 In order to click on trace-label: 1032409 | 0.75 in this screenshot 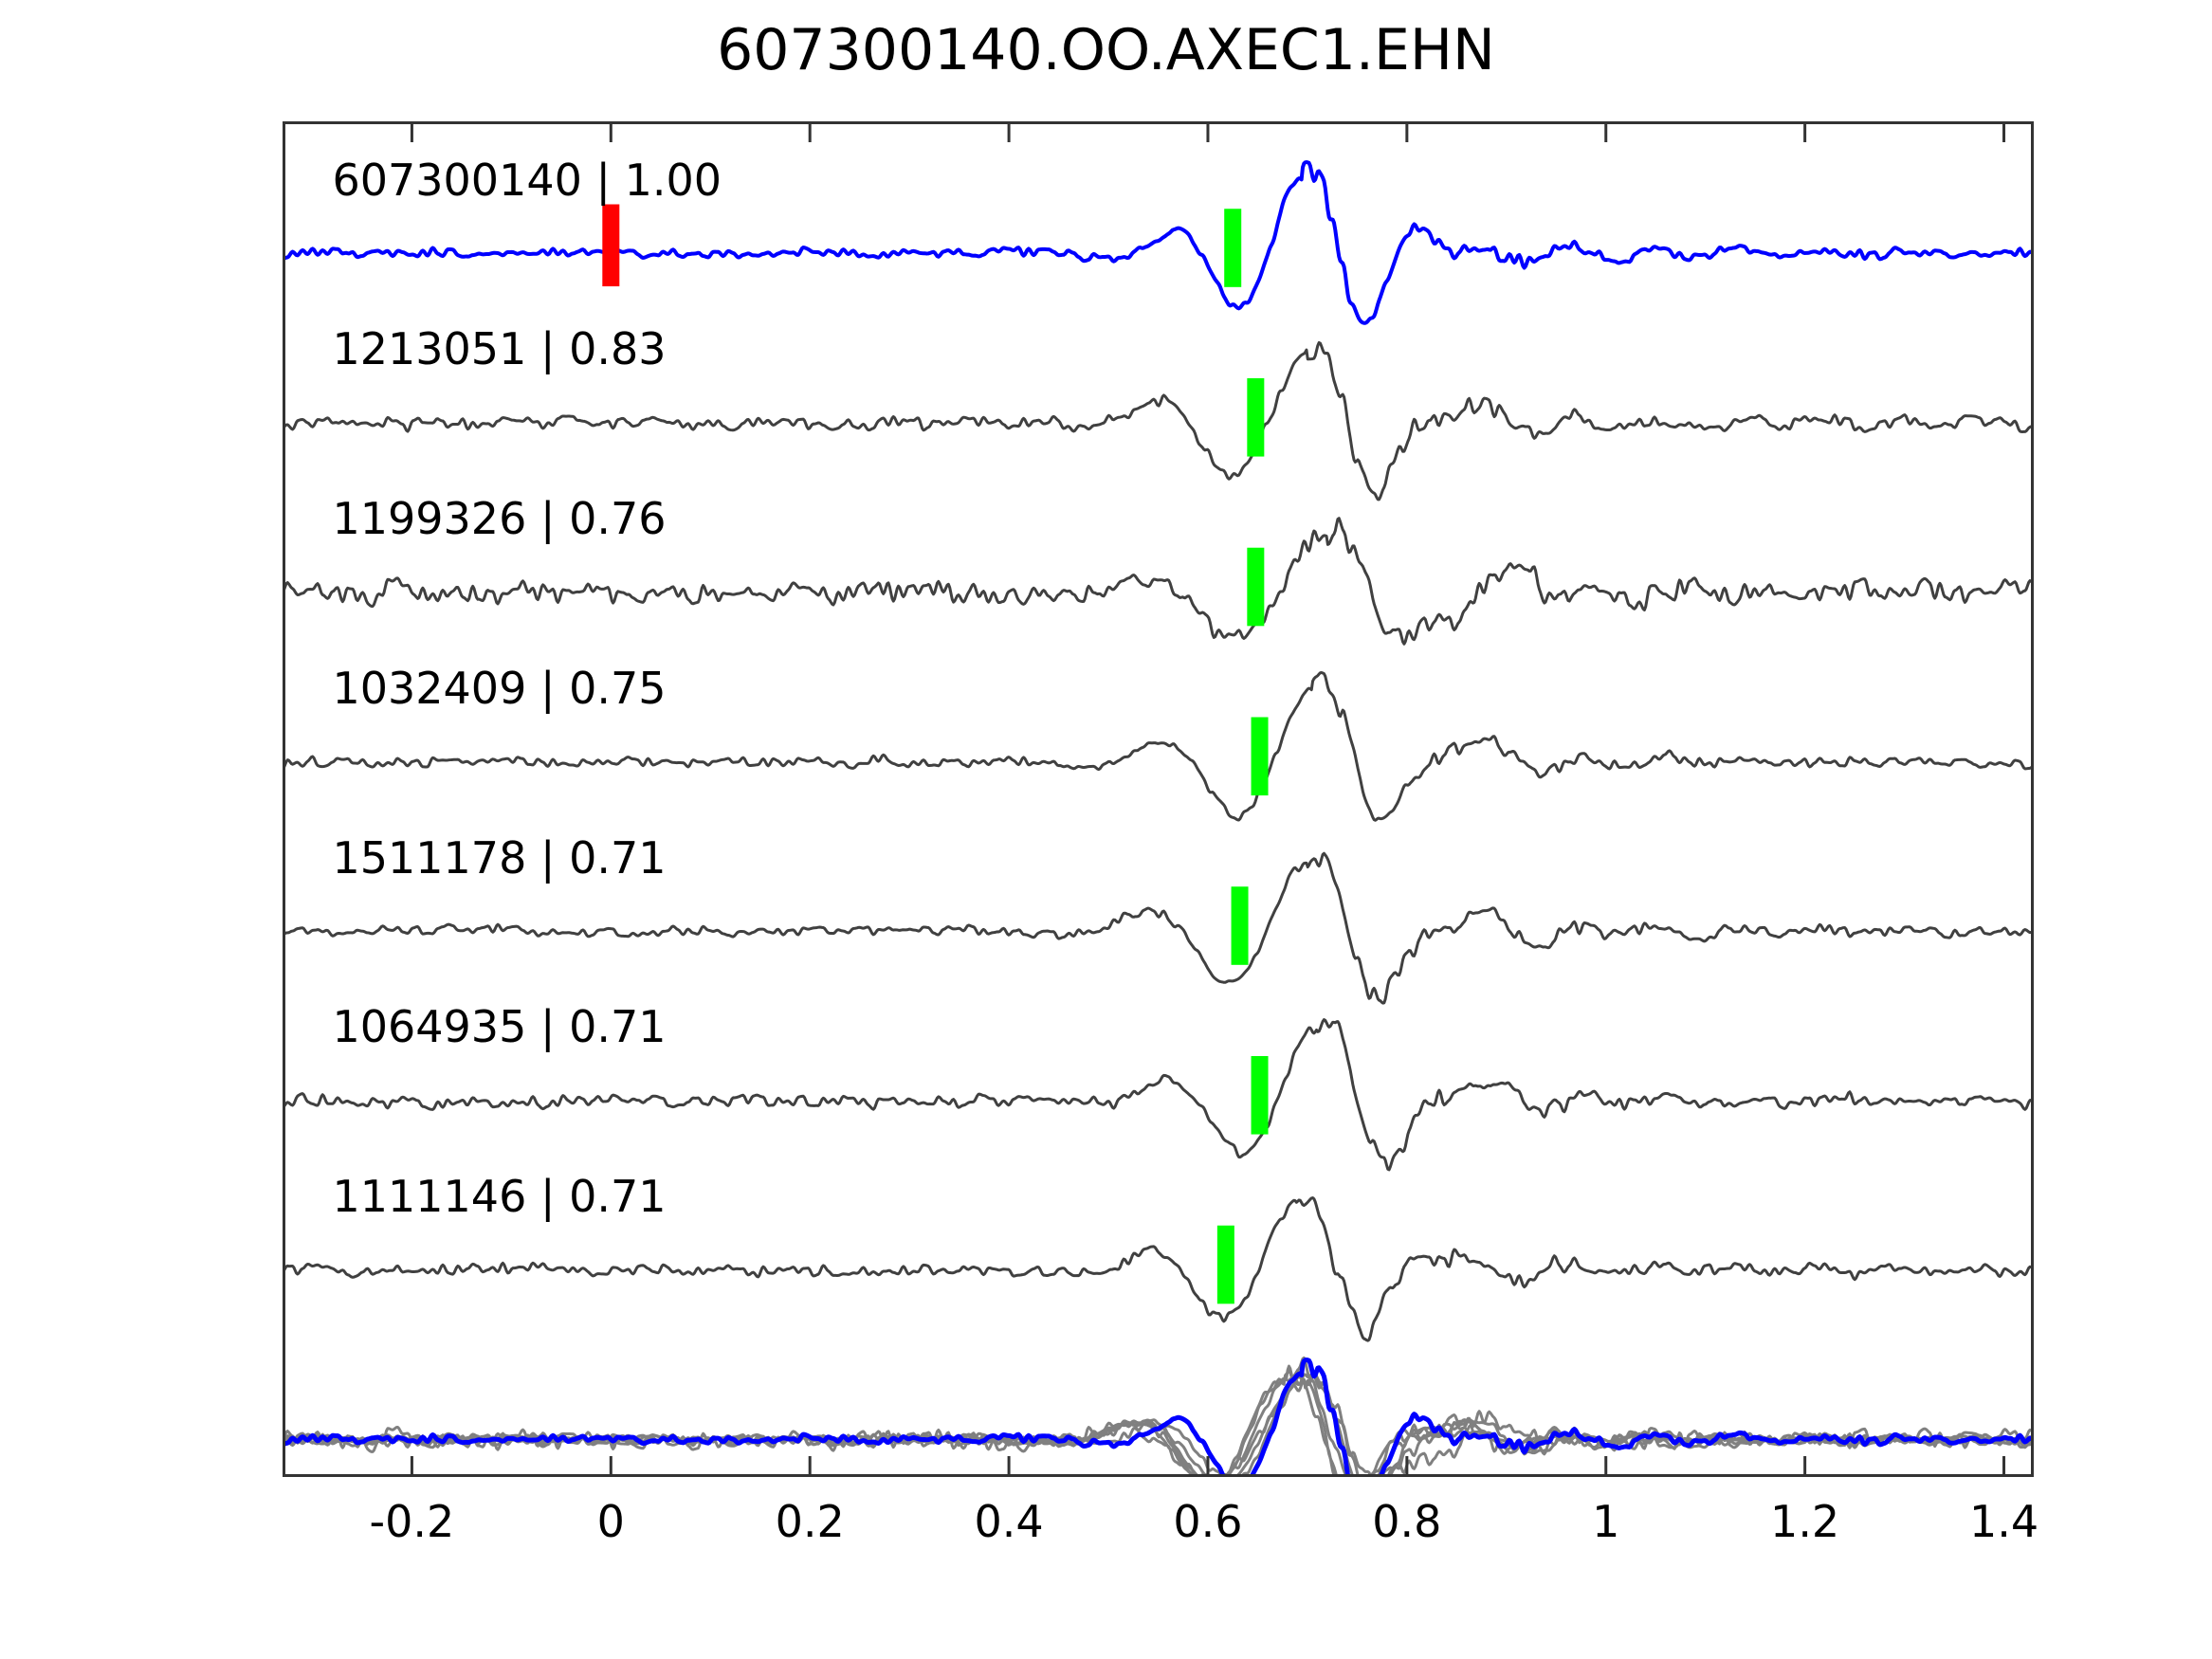, I will do `click(499, 688)`.